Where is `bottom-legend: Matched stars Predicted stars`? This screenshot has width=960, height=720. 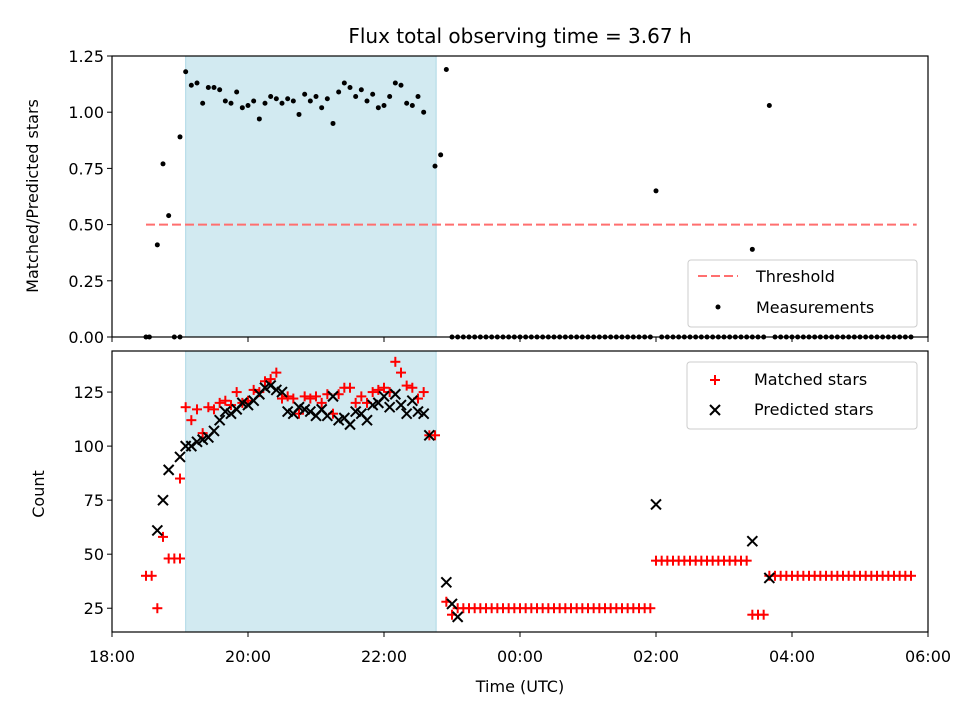 bottom-legend: Matched stars Predicted stars is located at coordinates (802, 395).